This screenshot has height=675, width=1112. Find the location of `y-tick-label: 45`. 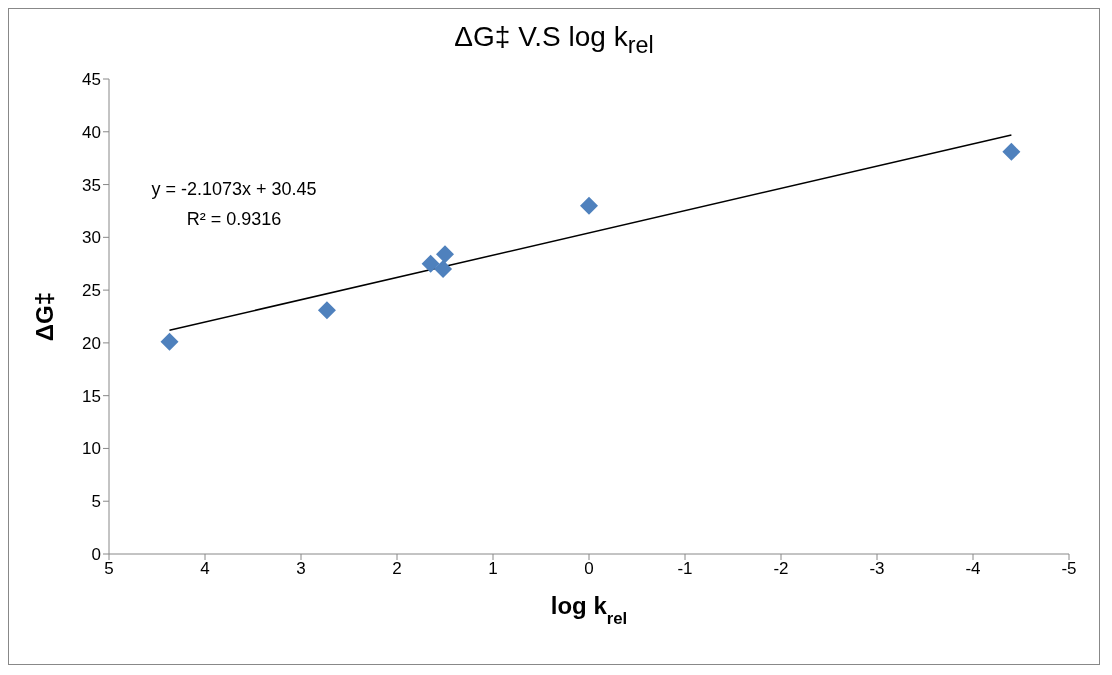

y-tick-label: 45 is located at coordinates (91, 80).